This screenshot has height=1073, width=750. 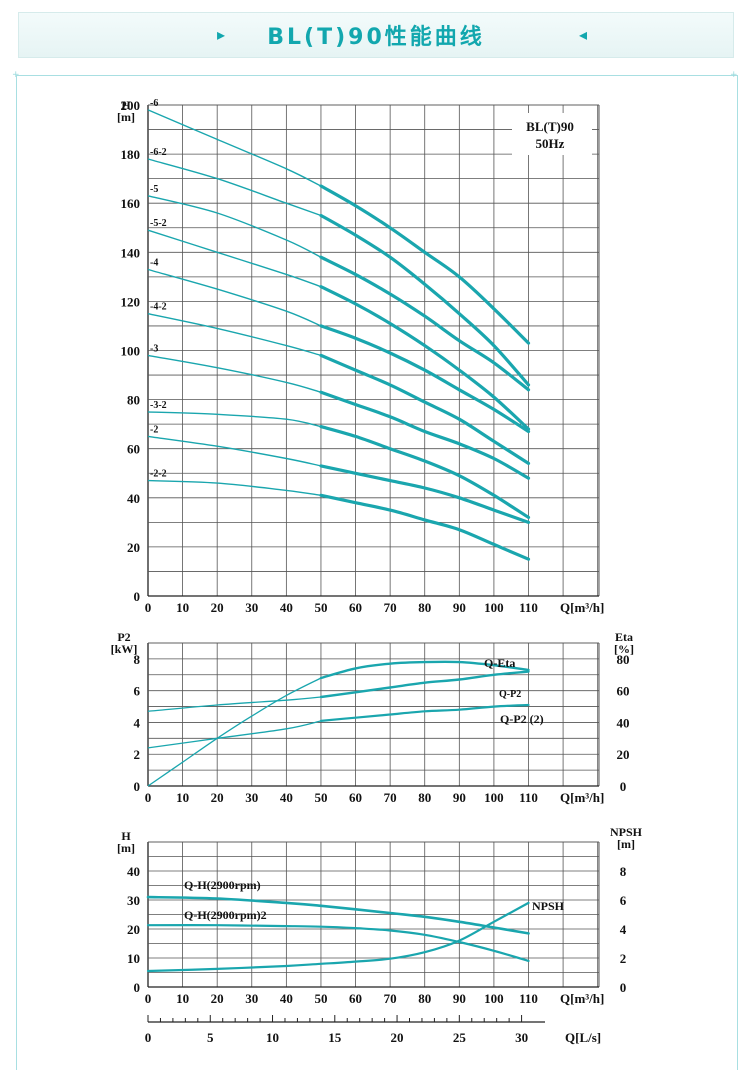 What do you see at coordinates (210, 1037) in the screenshot?
I see `x2-tick-label: 5` at bounding box center [210, 1037].